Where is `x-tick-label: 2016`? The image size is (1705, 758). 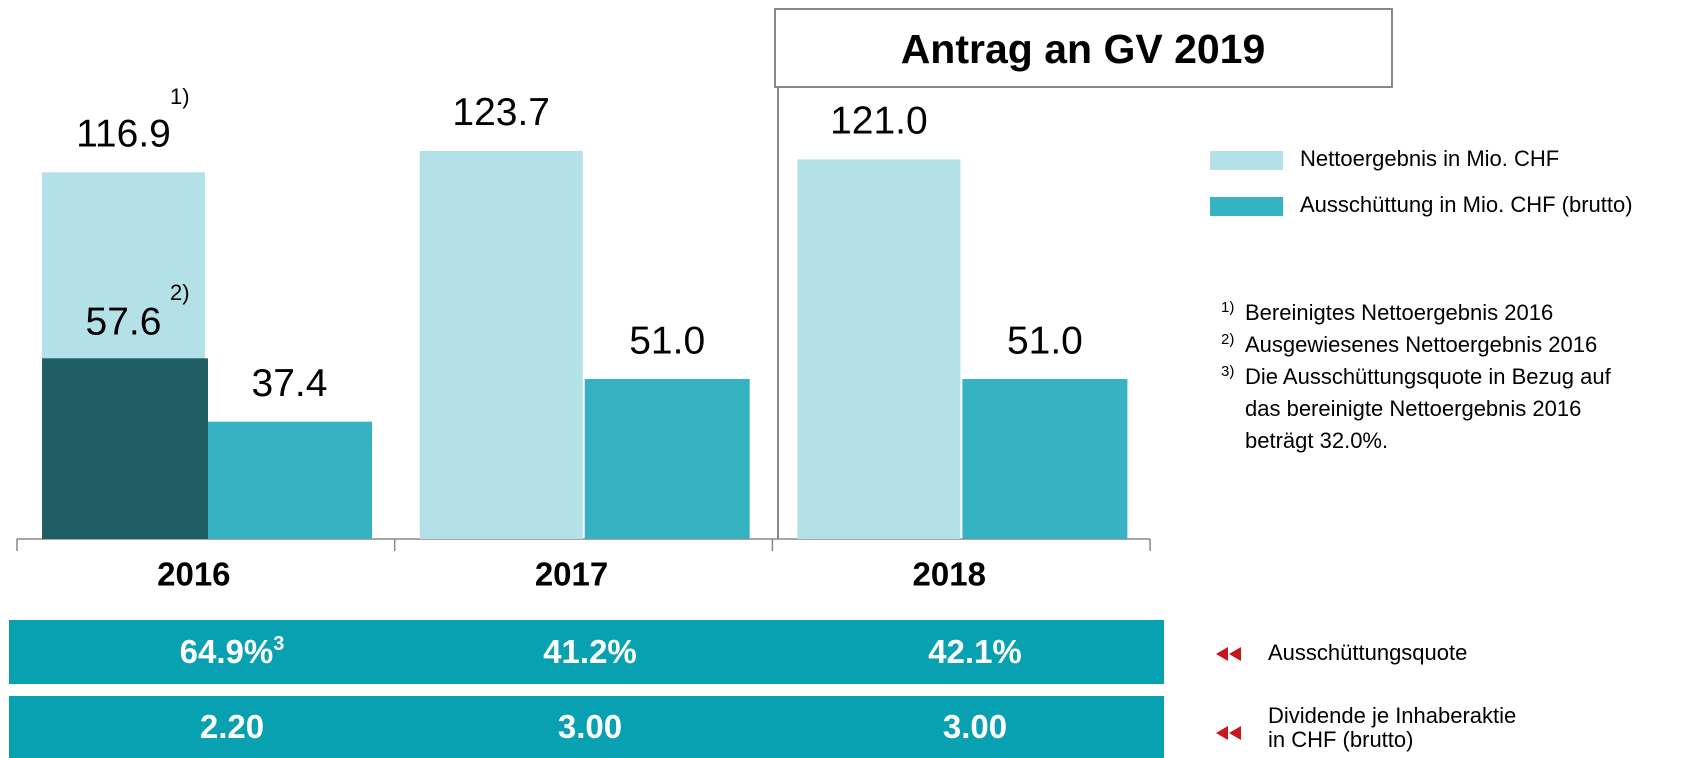
x-tick-label: 2016 is located at coordinates (193, 574).